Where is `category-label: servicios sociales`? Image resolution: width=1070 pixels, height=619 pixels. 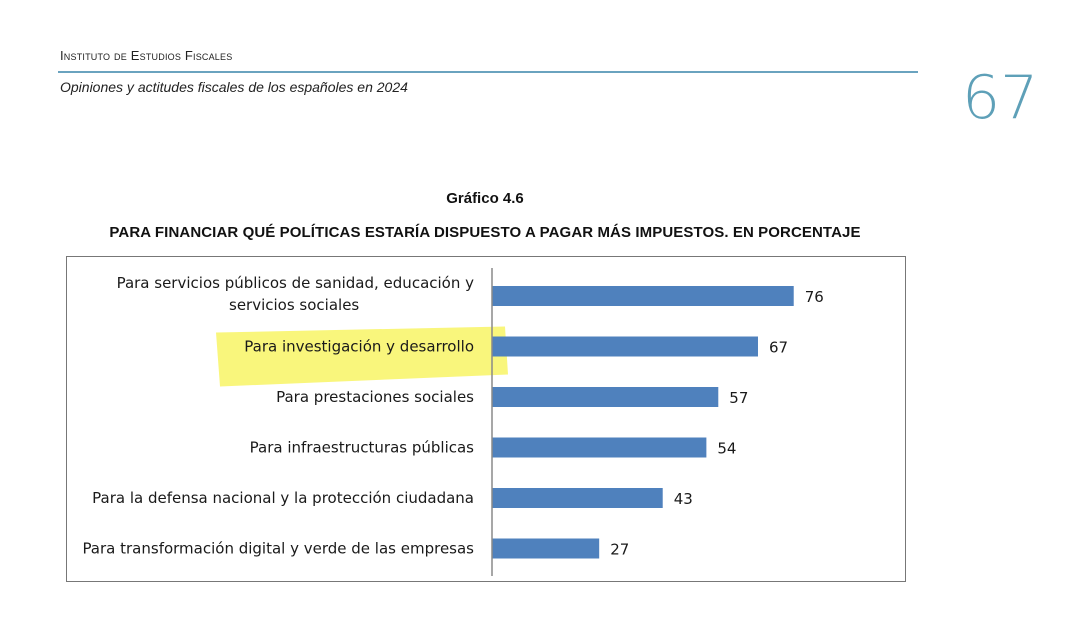 category-label: servicios sociales is located at coordinates (294, 305).